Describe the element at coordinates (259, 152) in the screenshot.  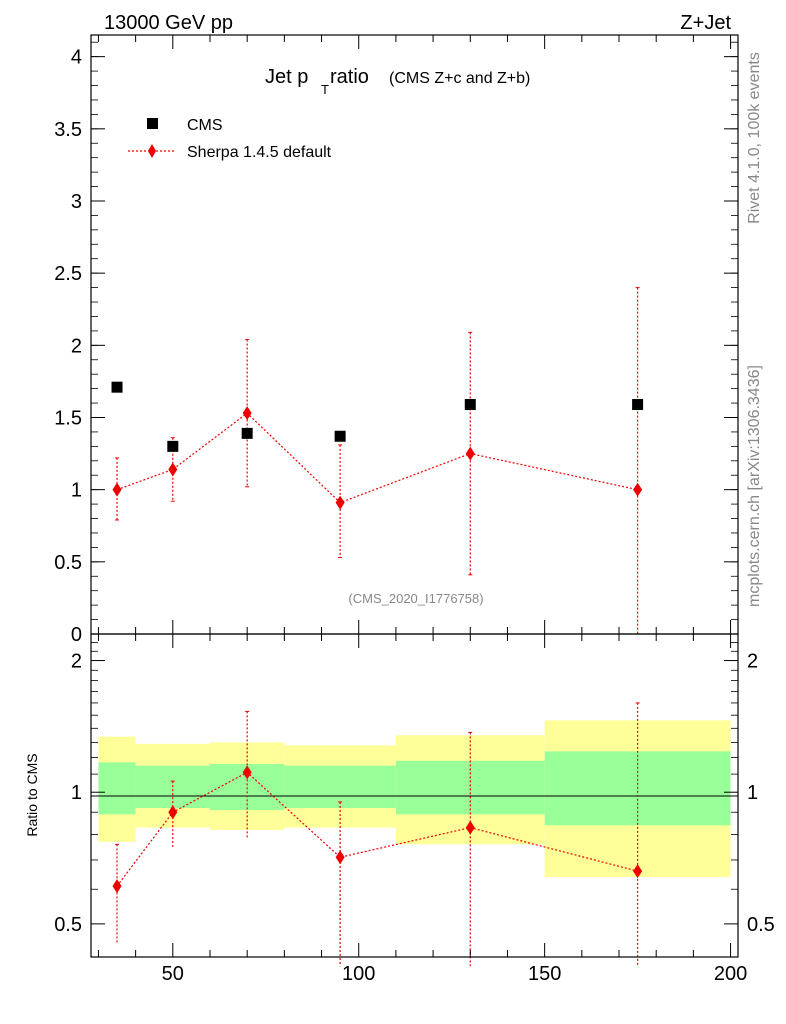
I see `legend-mc-label: Sherpa 1.4.5 default` at that location.